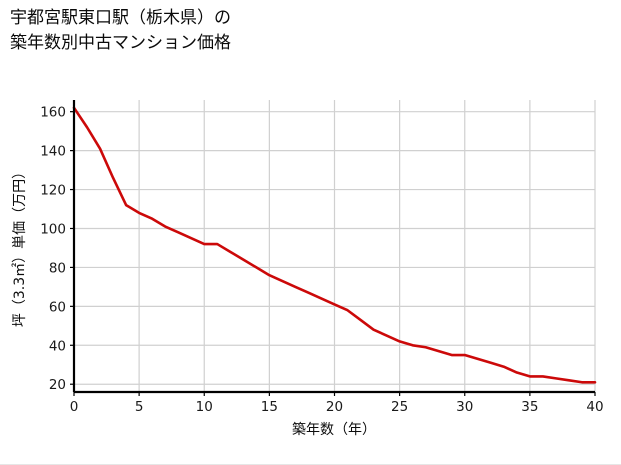 Image resolution: width=621 pixels, height=465 pixels. What do you see at coordinates (399, 407) in the screenshot?
I see `x-tick-label: 25` at bounding box center [399, 407].